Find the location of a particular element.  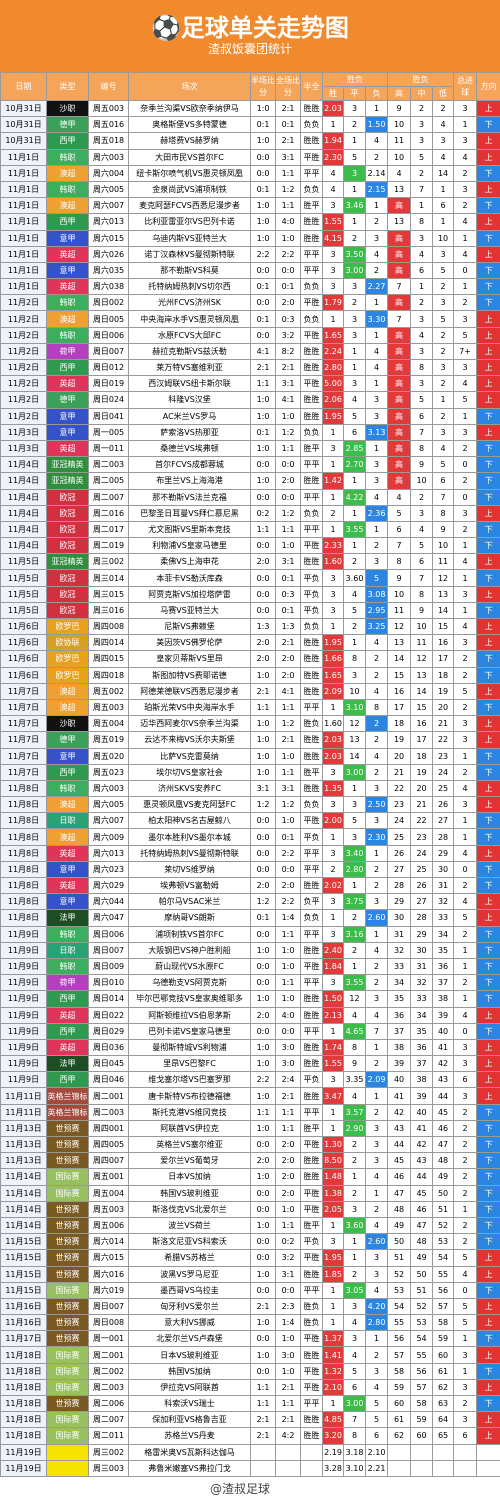

mid: 26 is located at coordinates (422, 885).